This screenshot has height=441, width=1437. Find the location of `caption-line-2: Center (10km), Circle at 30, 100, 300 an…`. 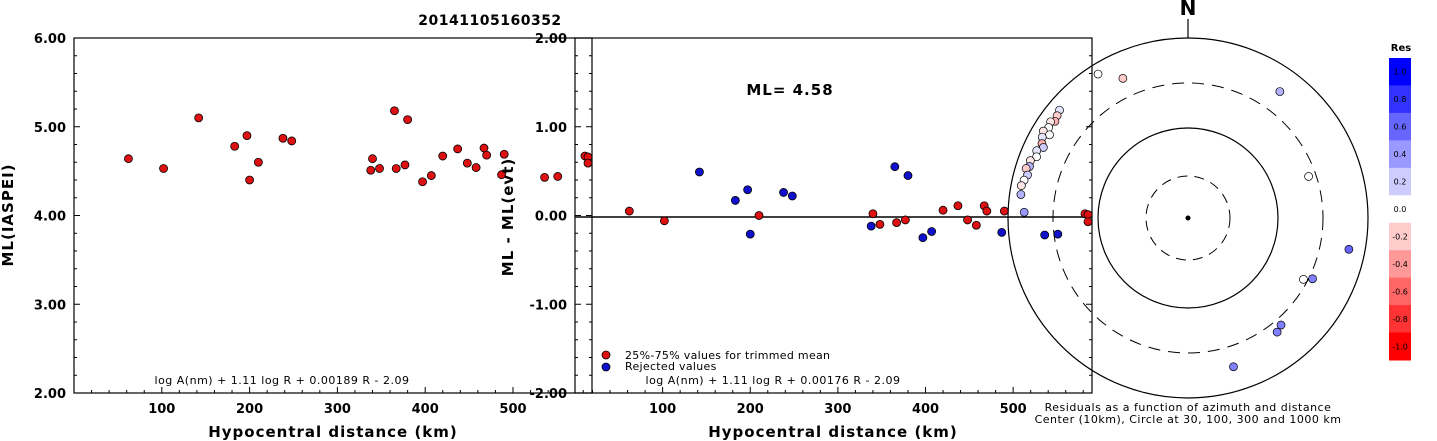

caption-line-2: Center (10km), Circle at 30, 100, 300 an… is located at coordinates (1188, 419).